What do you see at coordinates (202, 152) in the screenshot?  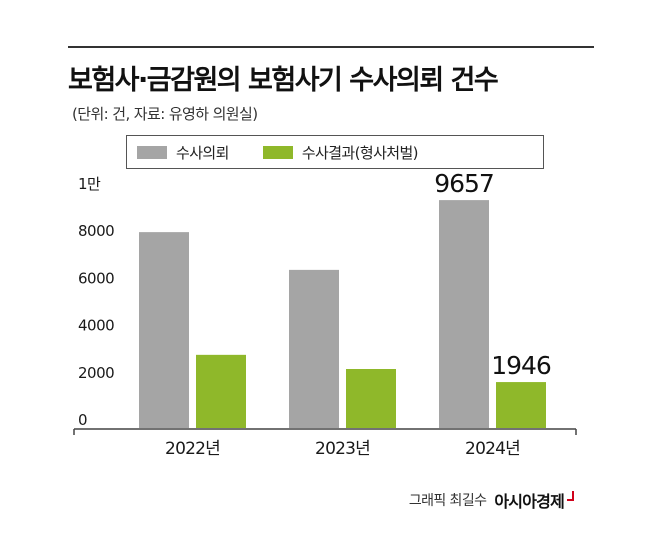 I see `legend-label-series-1: 수사의뢰` at bounding box center [202, 152].